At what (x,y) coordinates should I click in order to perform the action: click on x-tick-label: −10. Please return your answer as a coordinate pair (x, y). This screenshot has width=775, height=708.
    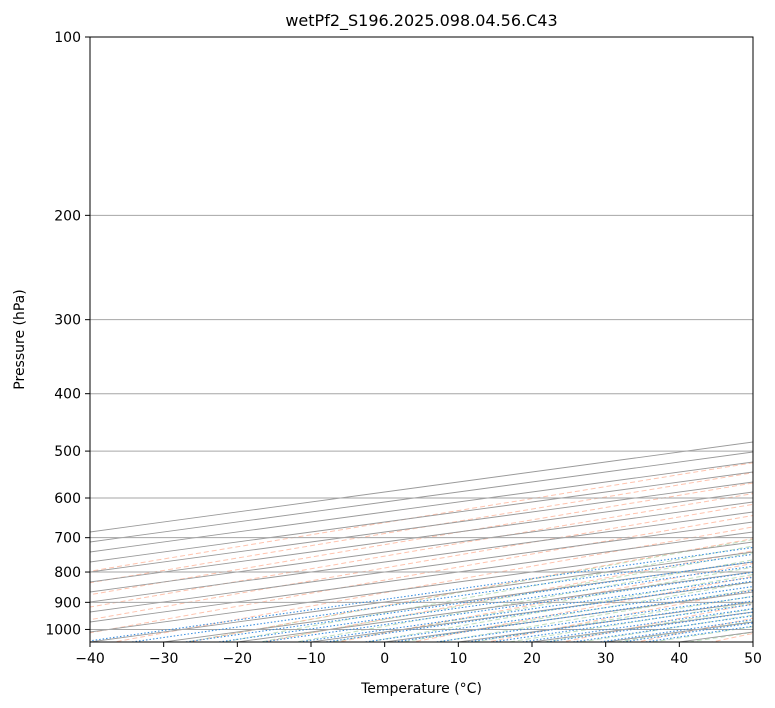
    Looking at the image, I should click on (311, 659).